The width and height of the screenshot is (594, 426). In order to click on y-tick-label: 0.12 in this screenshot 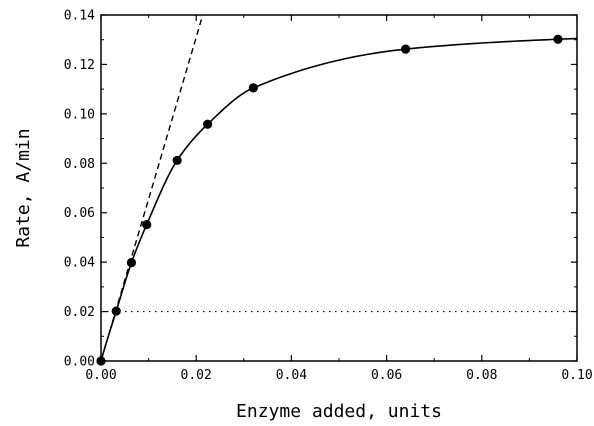, I will do `click(79, 65)`.